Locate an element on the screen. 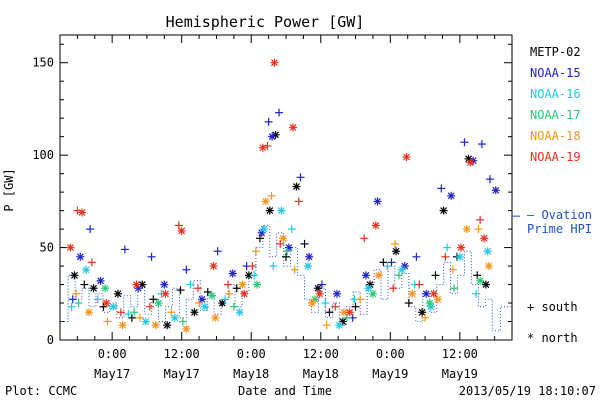 This screenshot has width=600, height=400. x-tick-label-date: May18 is located at coordinates (321, 374).